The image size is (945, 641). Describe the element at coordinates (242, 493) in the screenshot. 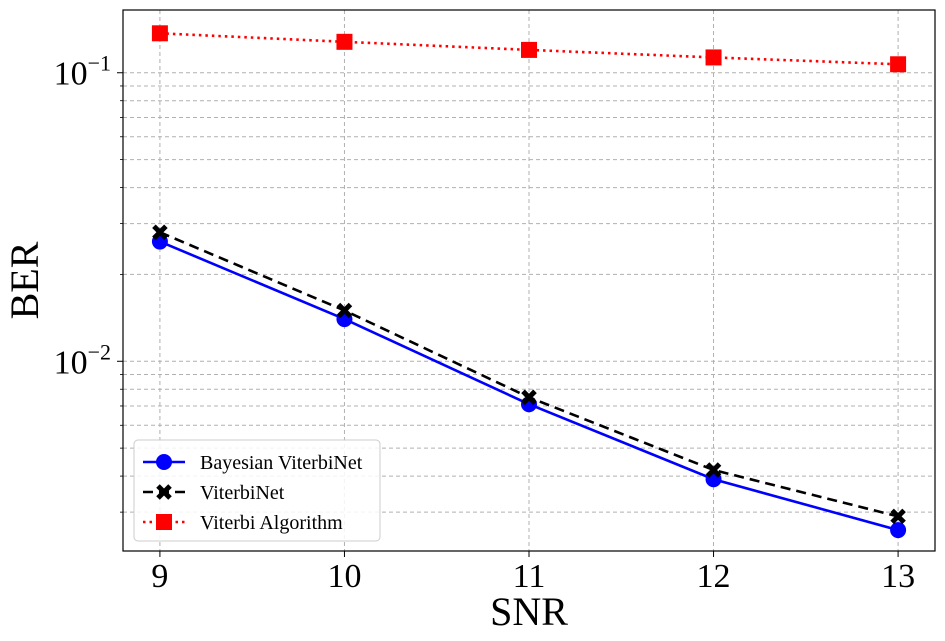

I see `legend-label: ViterbiNet` at that location.